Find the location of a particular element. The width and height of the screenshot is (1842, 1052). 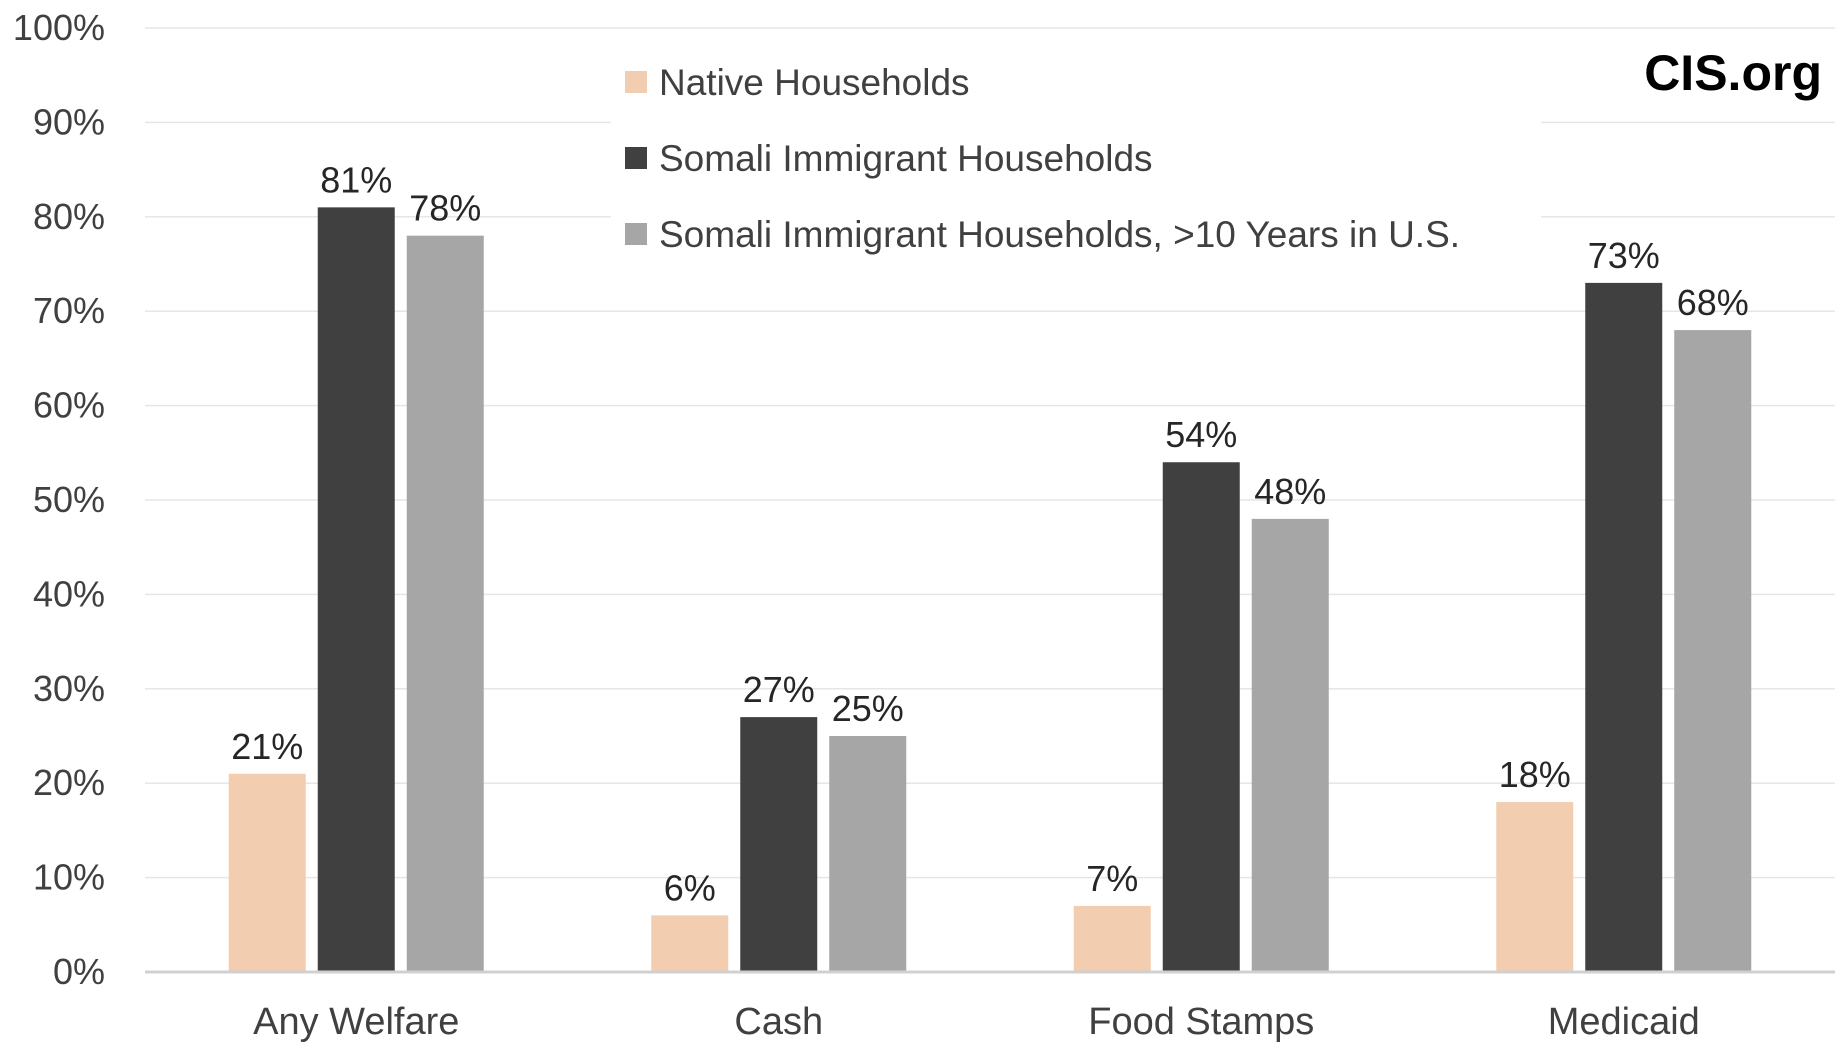

bar-value-label: 54% is located at coordinates (1201, 434).